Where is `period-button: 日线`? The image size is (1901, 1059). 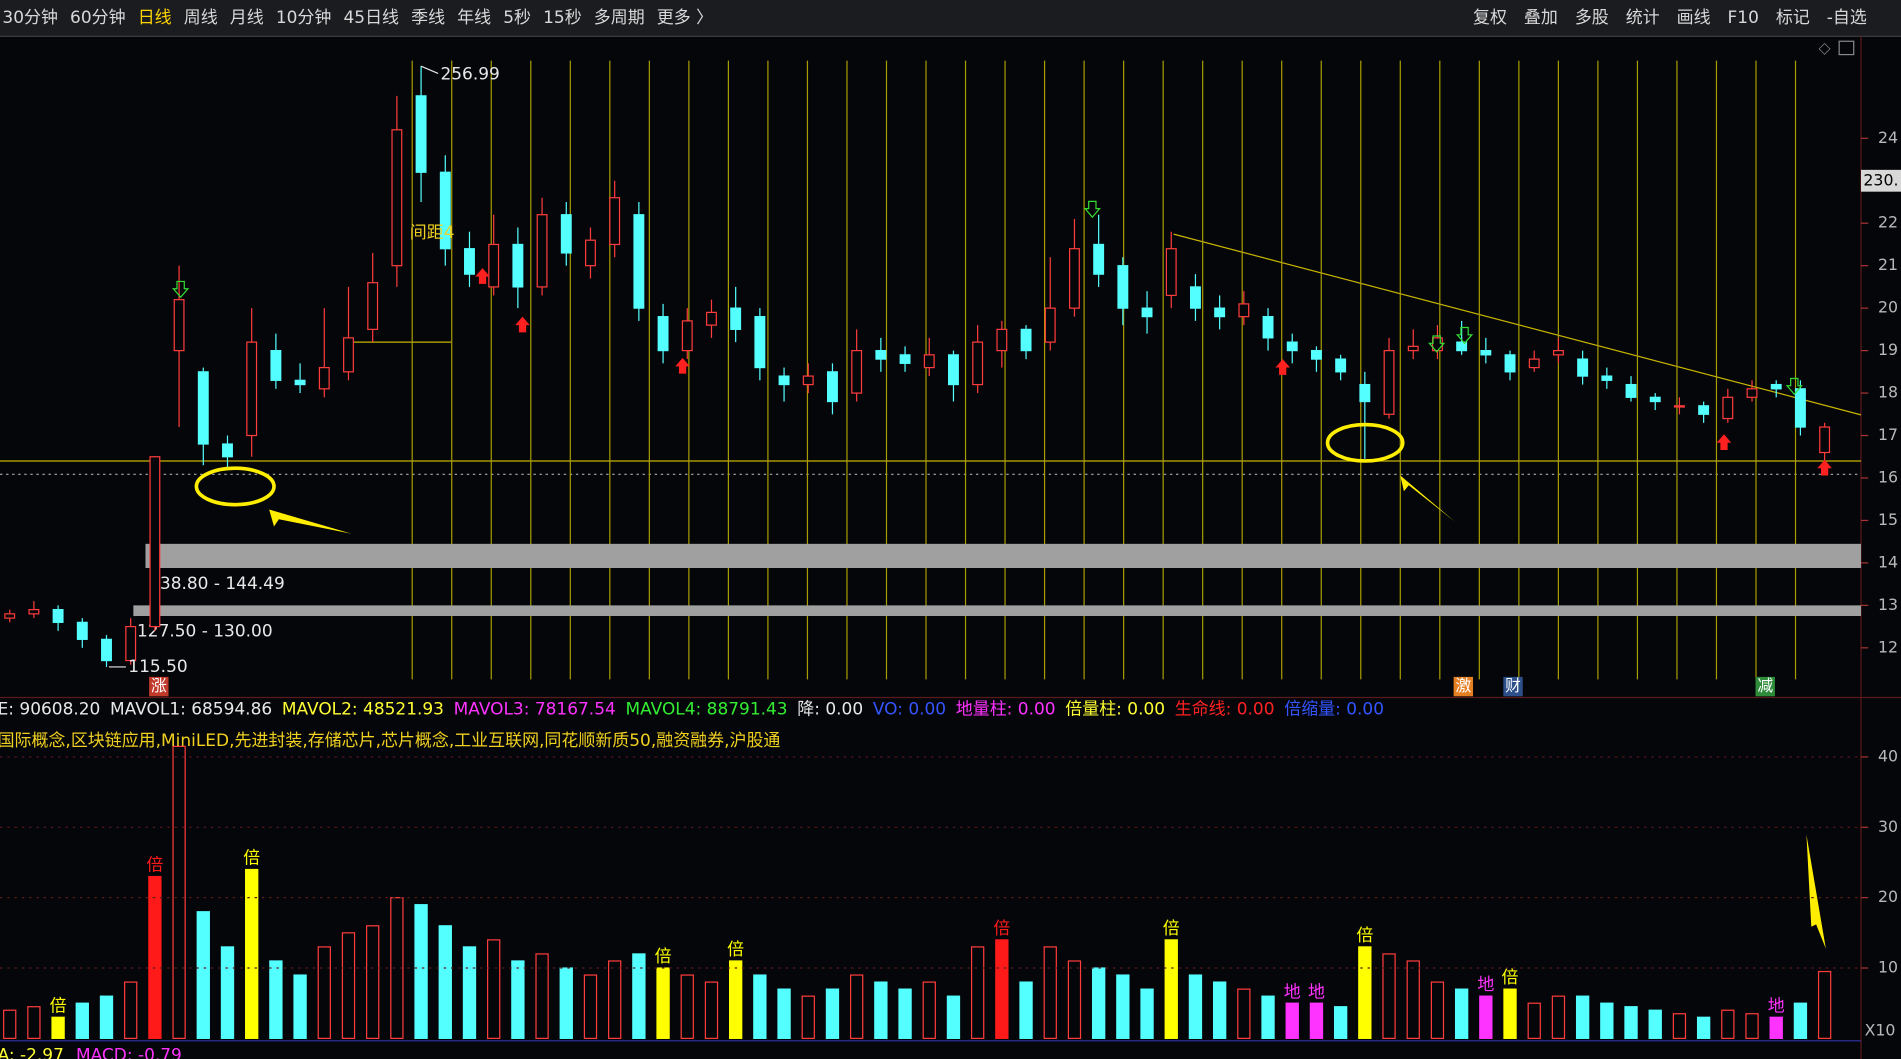 period-button: 日线 is located at coordinates (155, 18).